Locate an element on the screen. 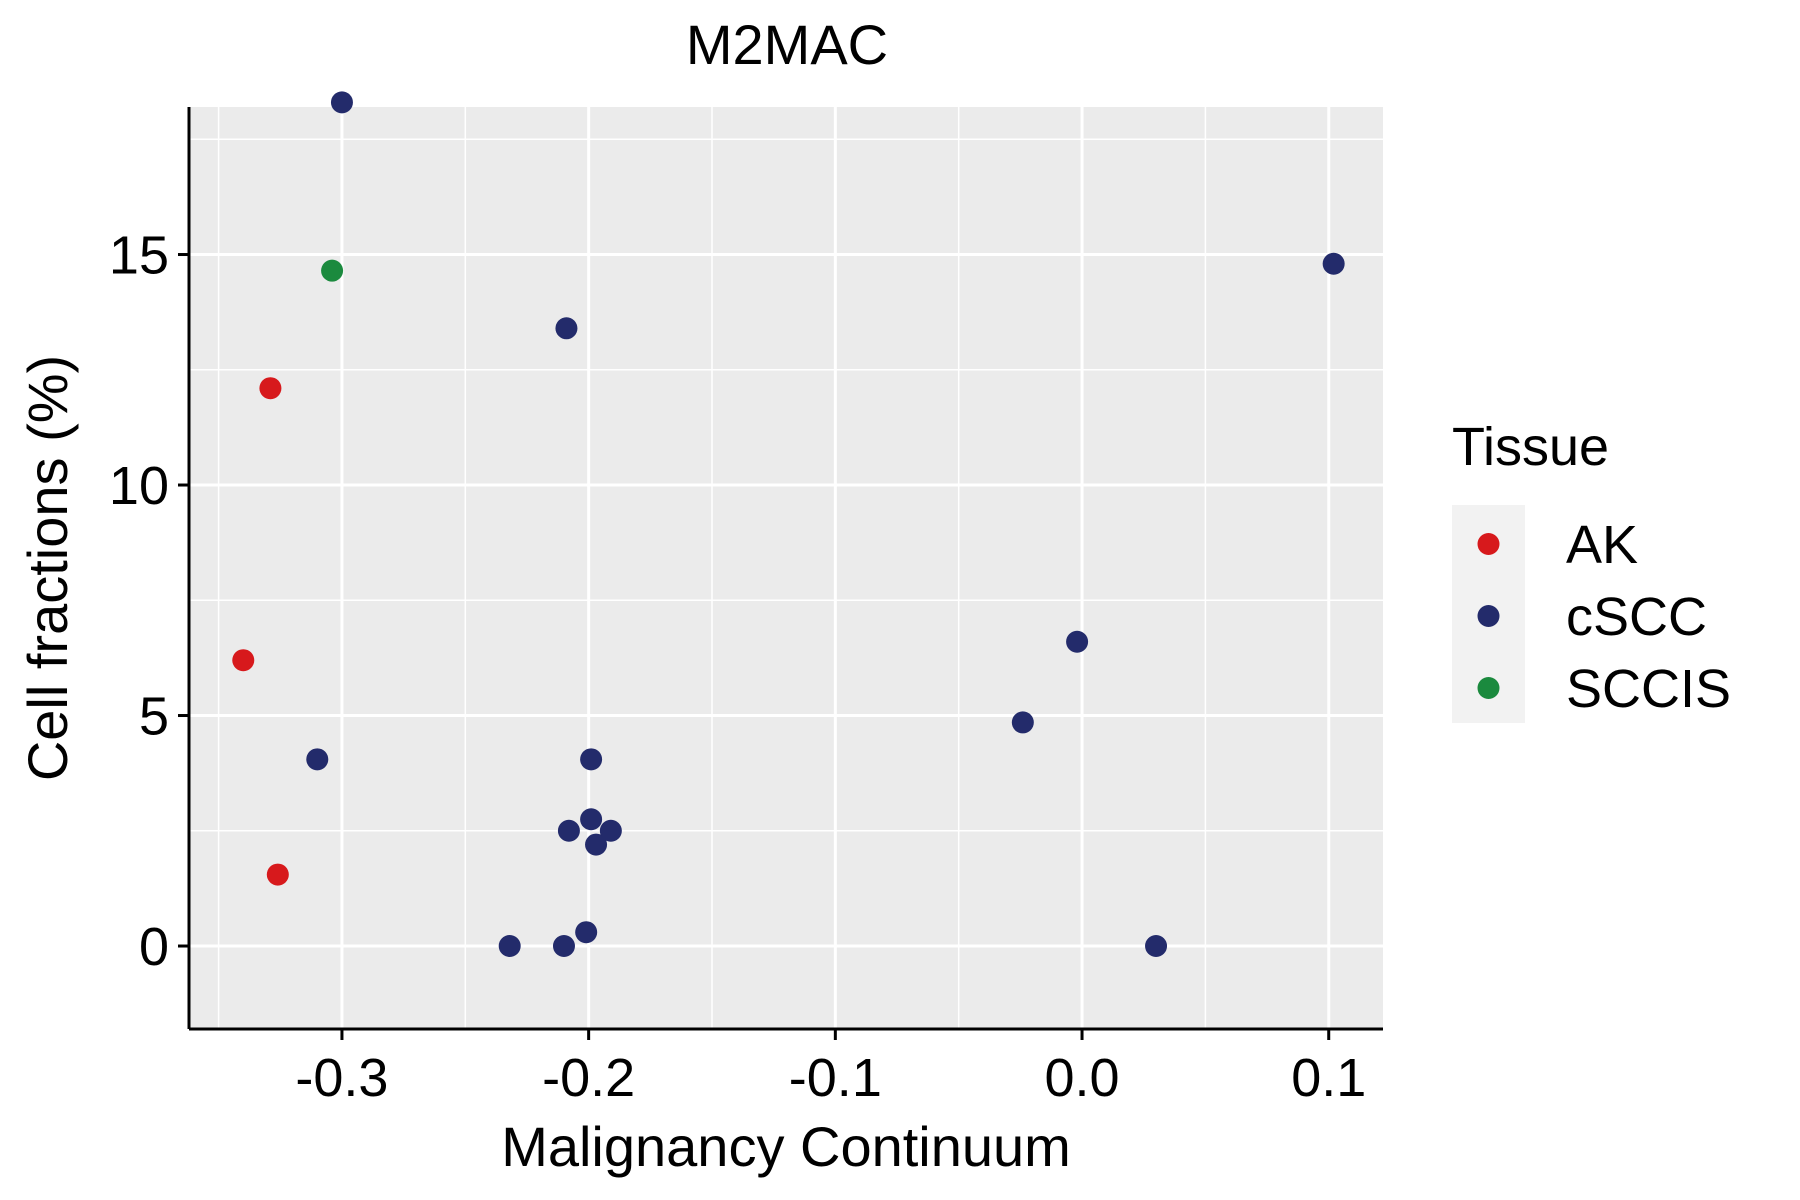  y-axis-title: Cell fractions (%) is located at coordinates (47, 568).